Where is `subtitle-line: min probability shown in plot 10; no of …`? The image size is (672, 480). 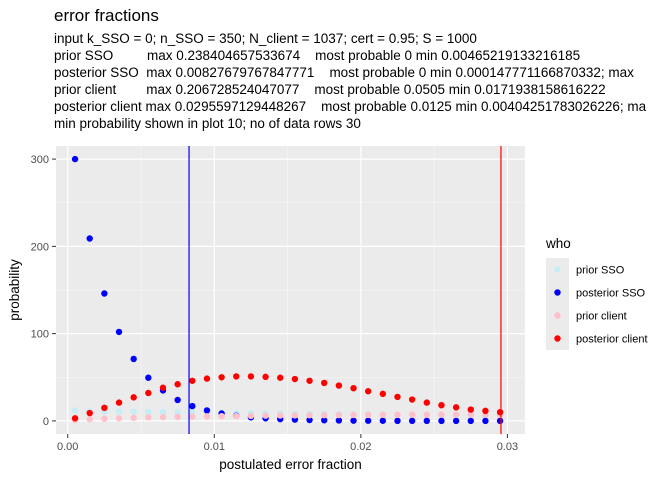 subtitle-line: min probability shown in plot 10; no of … is located at coordinates (207, 123).